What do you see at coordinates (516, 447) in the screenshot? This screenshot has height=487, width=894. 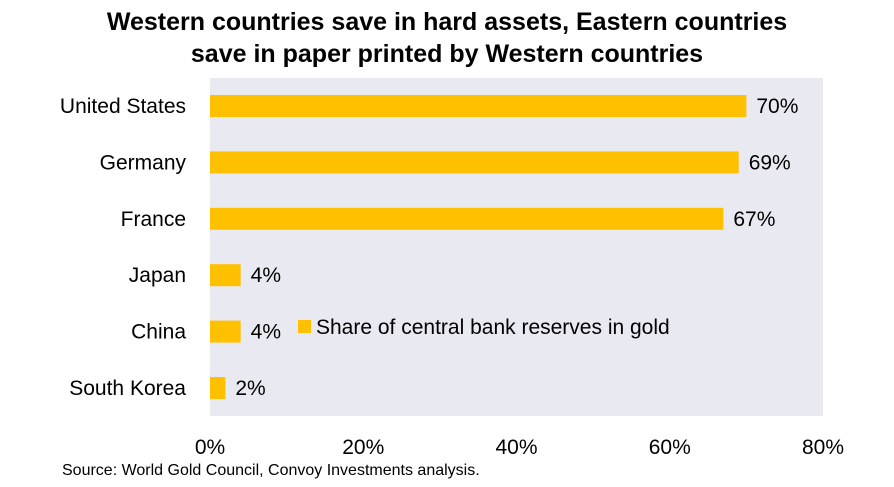 I see `x-tick-label: 40%` at bounding box center [516, 447].